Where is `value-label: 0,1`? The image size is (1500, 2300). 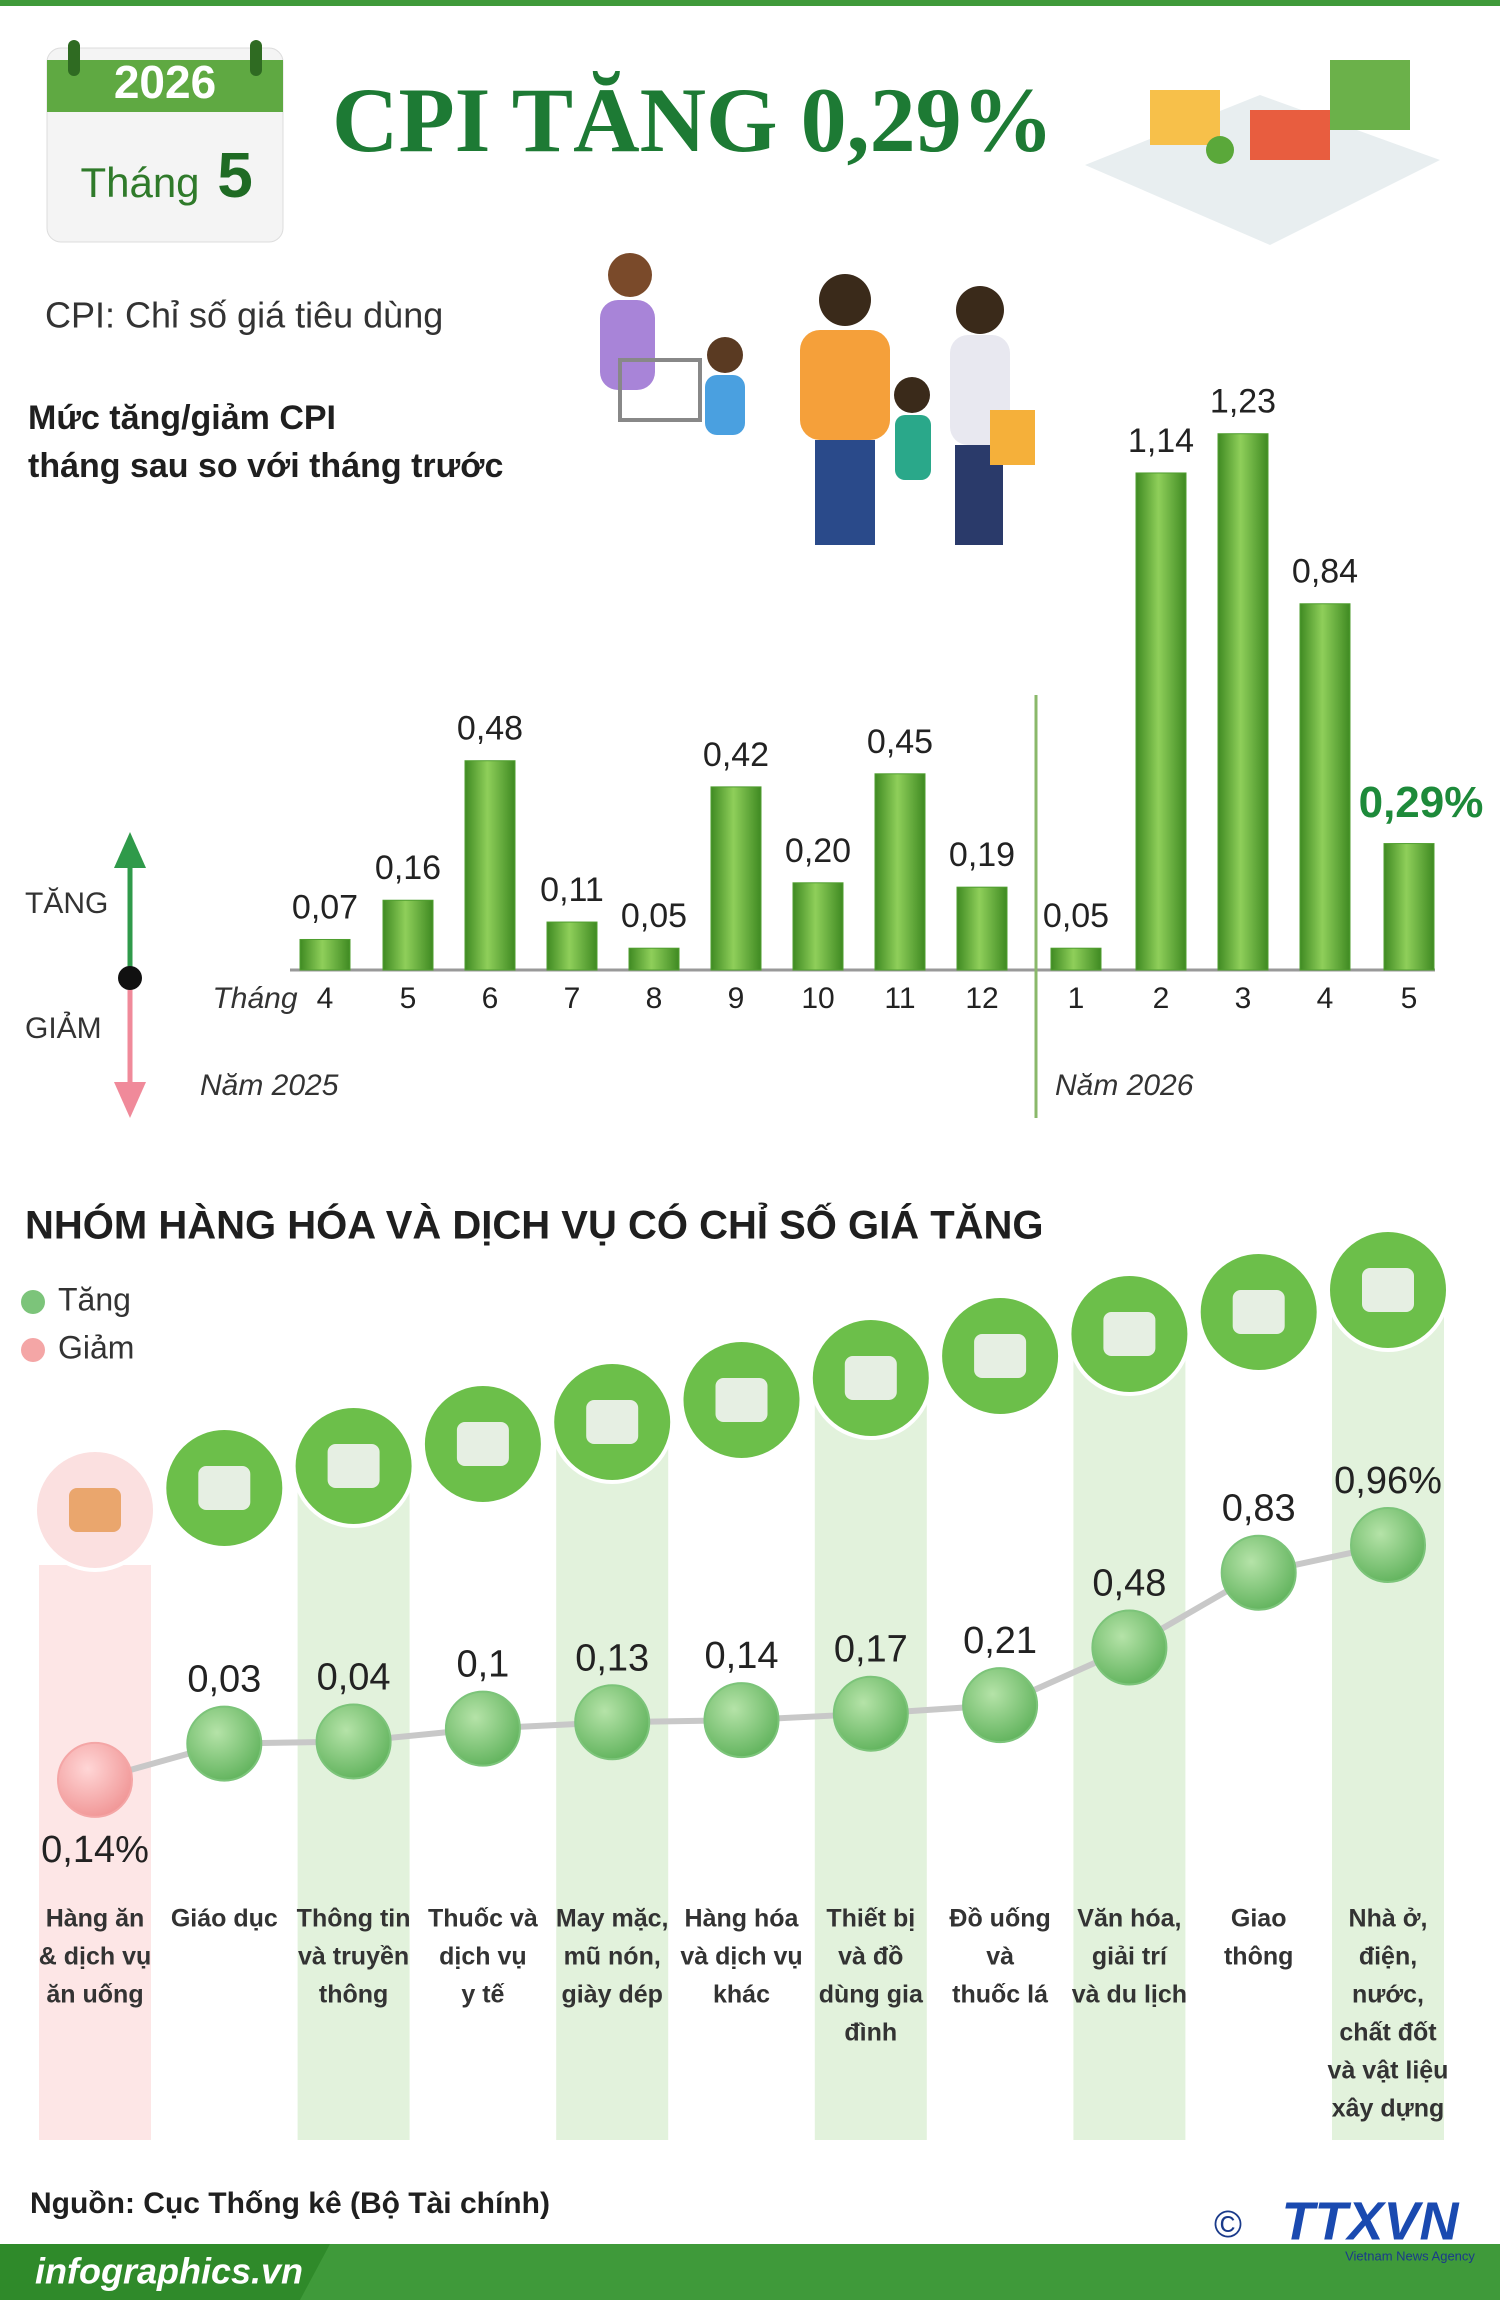 value-label: 0,1 is located at coordinates (482, 1665).